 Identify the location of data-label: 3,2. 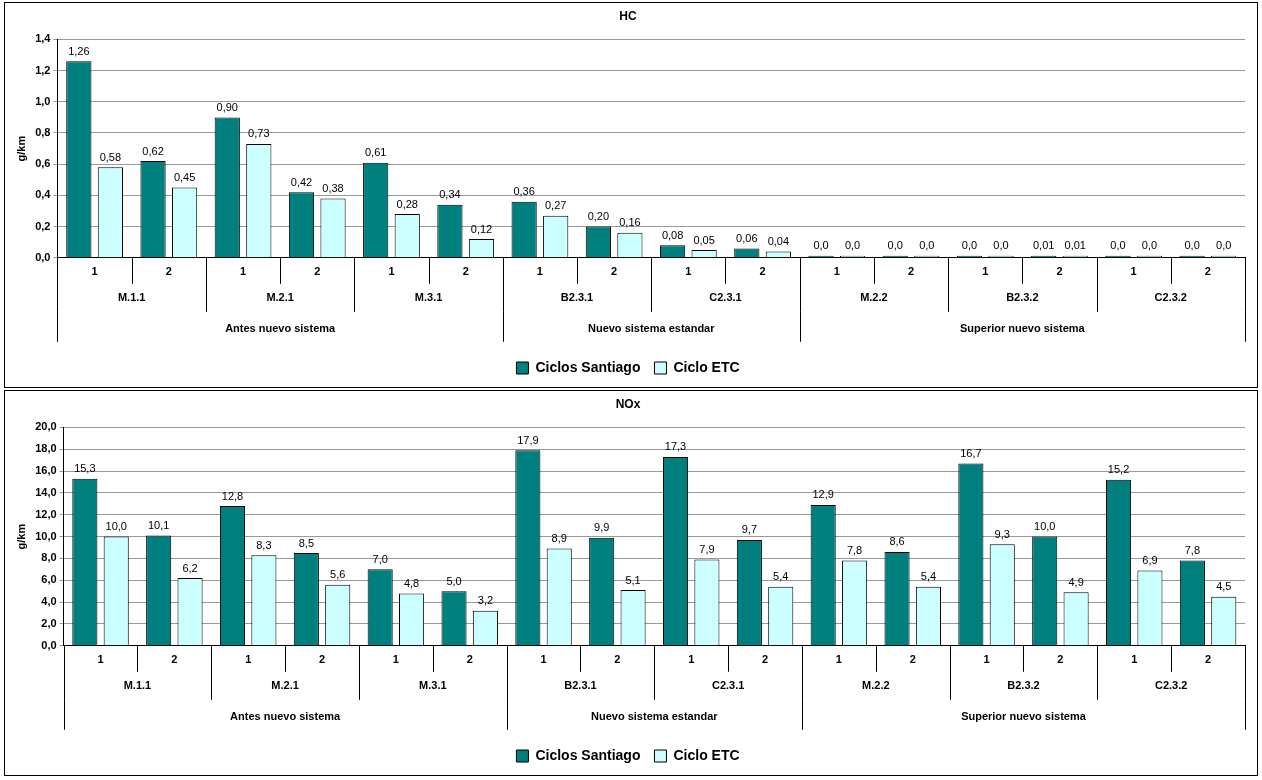
(485, 600).